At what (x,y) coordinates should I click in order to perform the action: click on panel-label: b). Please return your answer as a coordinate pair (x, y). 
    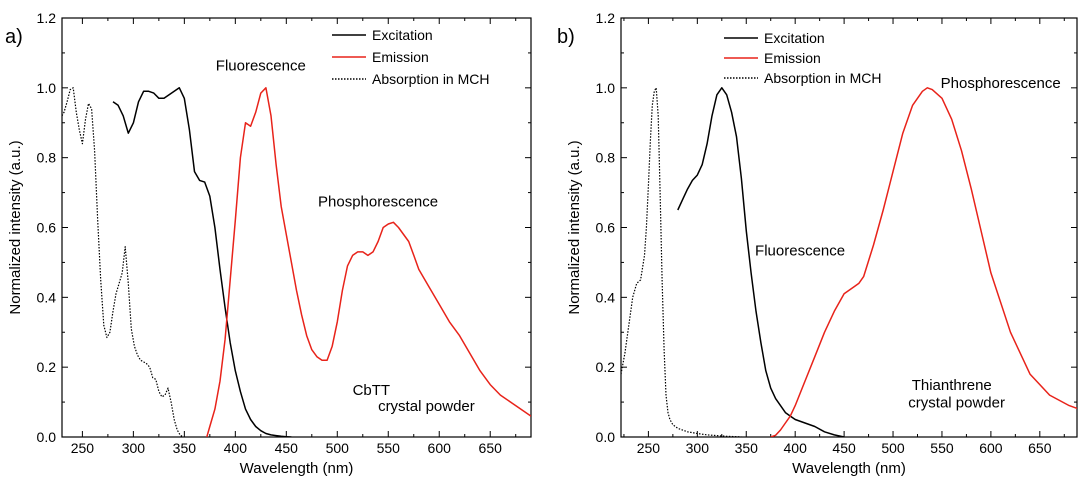
    Looking at the image, I should click on (566, 37).